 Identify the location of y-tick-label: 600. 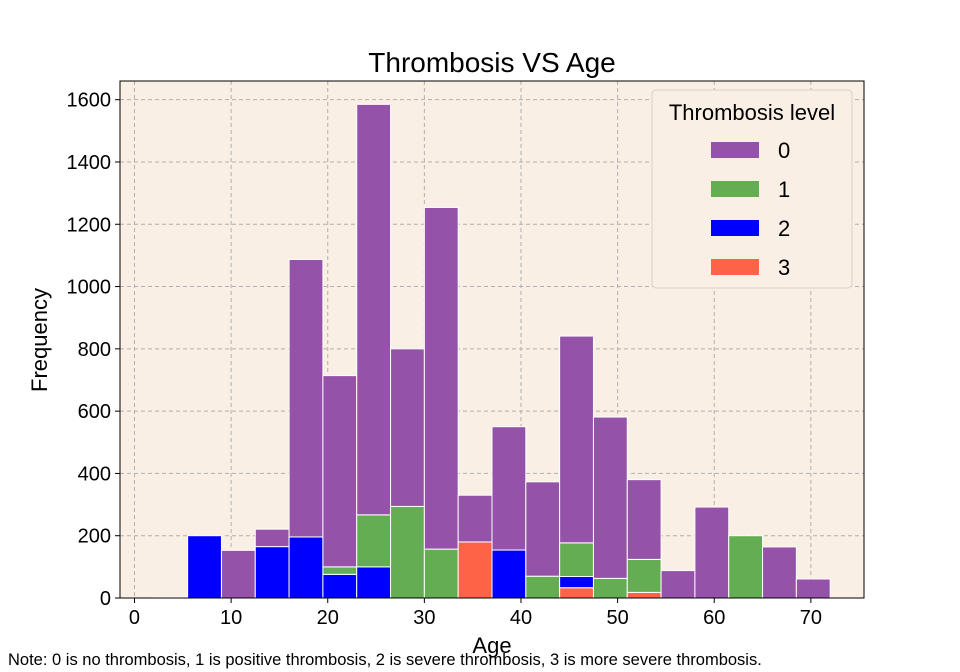
(94, 412).